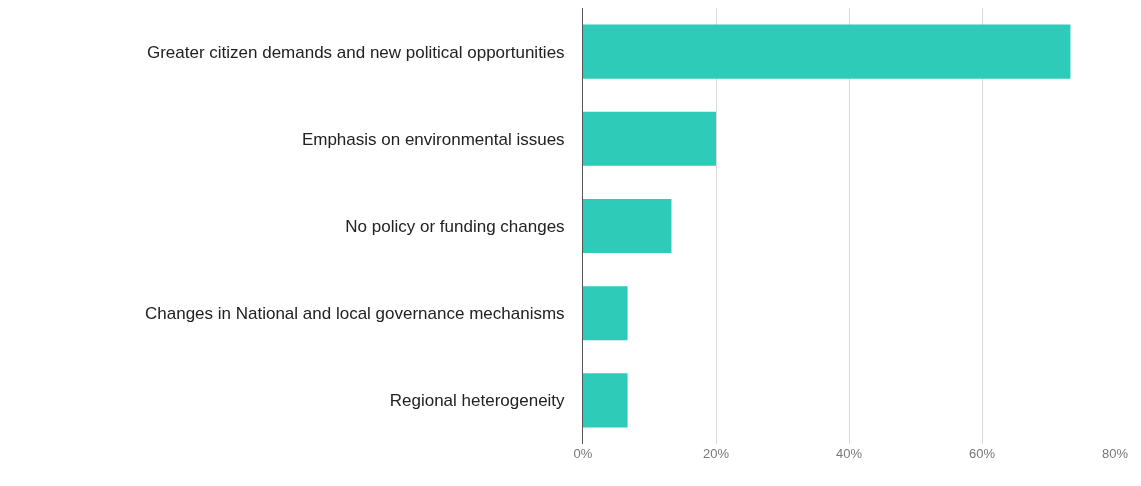  What do you see at coordinates (355, 52) in the screenshot?
I see `y-tick-label: Greater citizen demands and new political opportunities` at bounding box center [355, 52].